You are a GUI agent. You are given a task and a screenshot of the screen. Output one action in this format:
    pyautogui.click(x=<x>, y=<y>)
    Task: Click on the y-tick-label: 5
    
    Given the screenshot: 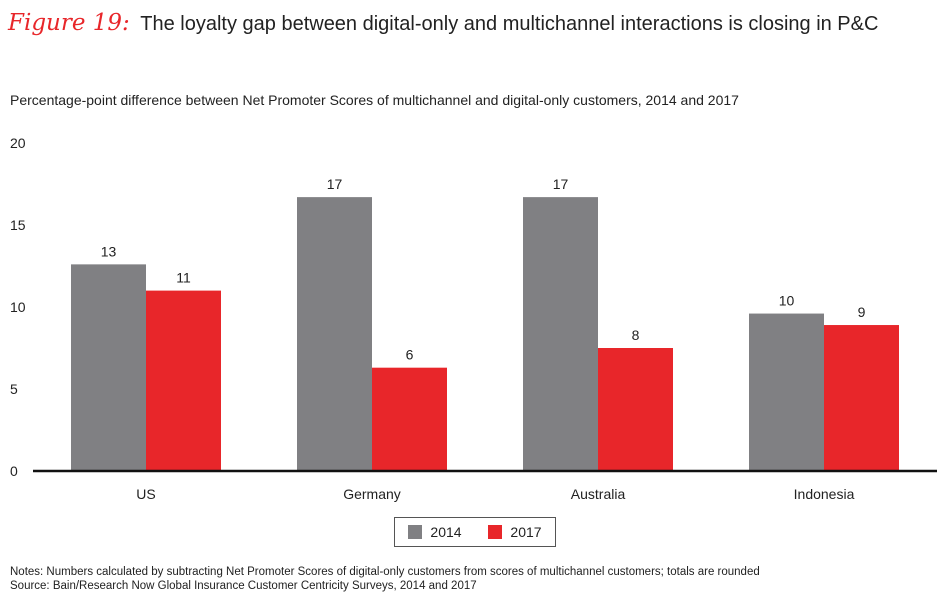 What is the action you would take?
    pyautogui.click(x=14, y=389)
    